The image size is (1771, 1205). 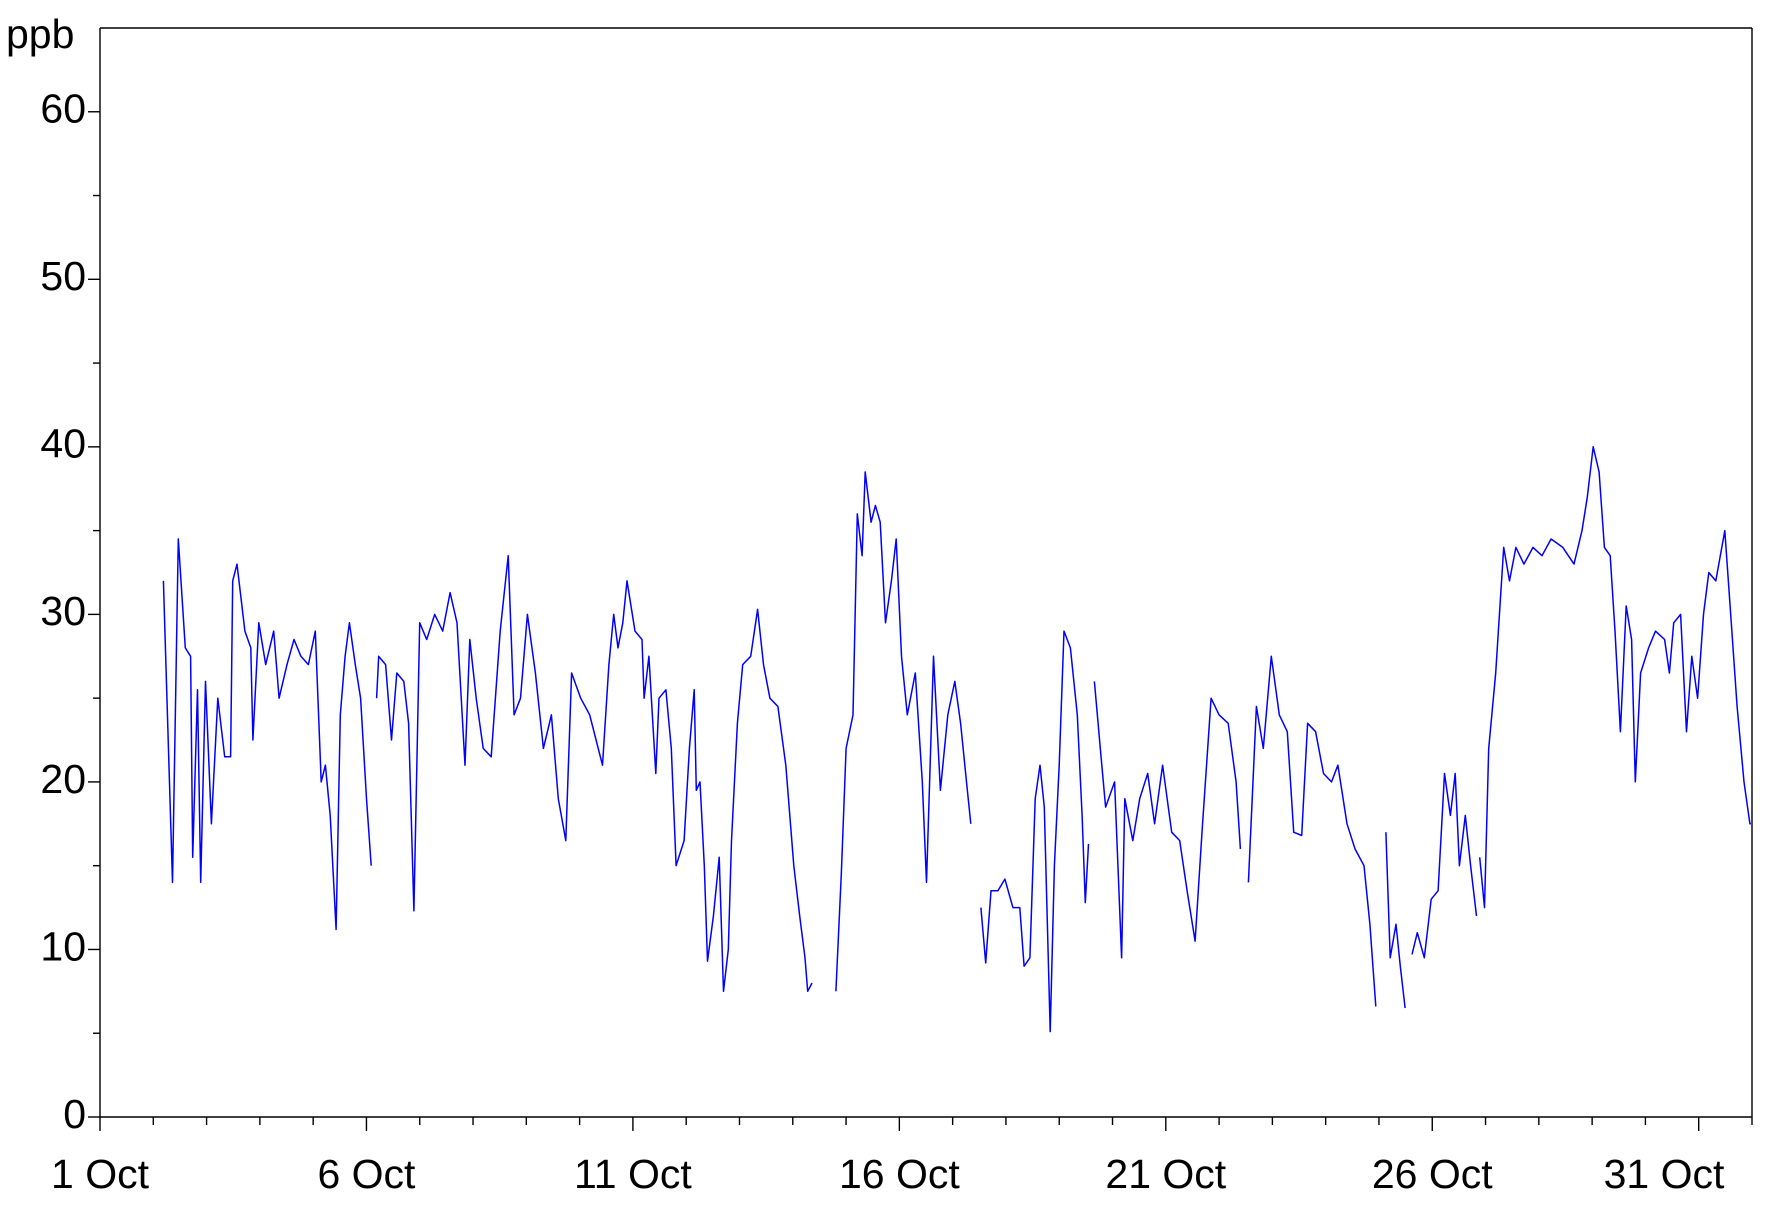 What do you see at coordinates (40, 34) in the screenshot?
I see `y-axis-label: ppb` at bounding box center [40, 34].